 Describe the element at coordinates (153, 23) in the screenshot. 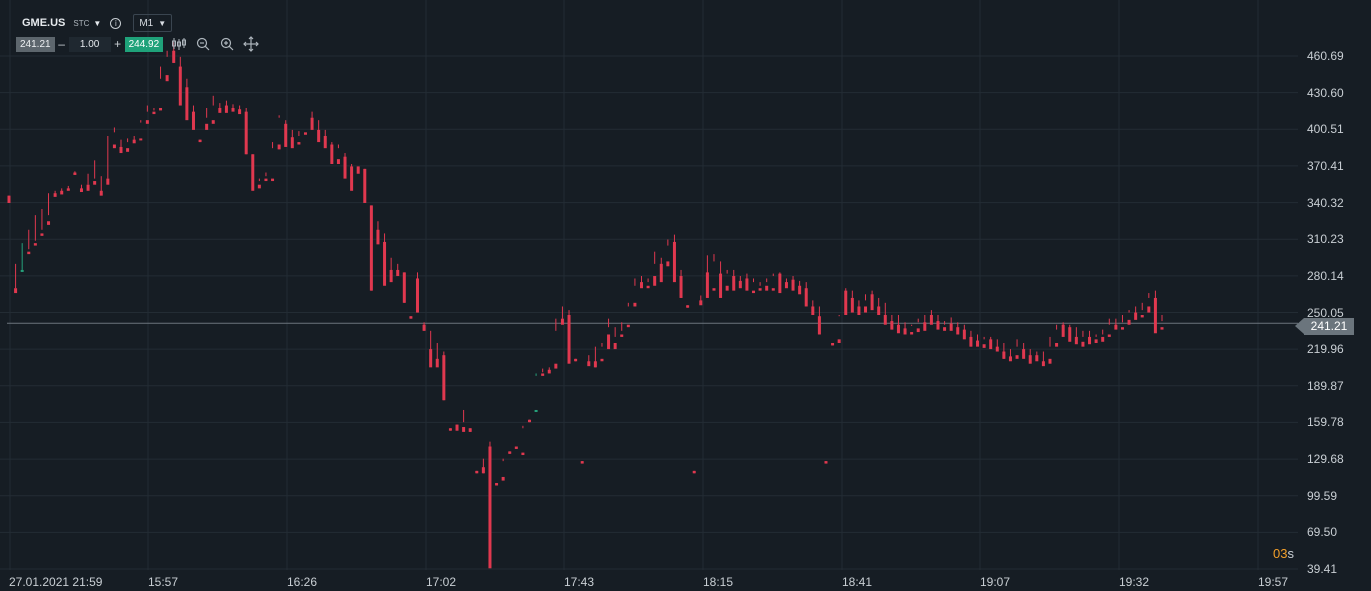

I see `timeframe-dropdown: M1 ▼` at that location.